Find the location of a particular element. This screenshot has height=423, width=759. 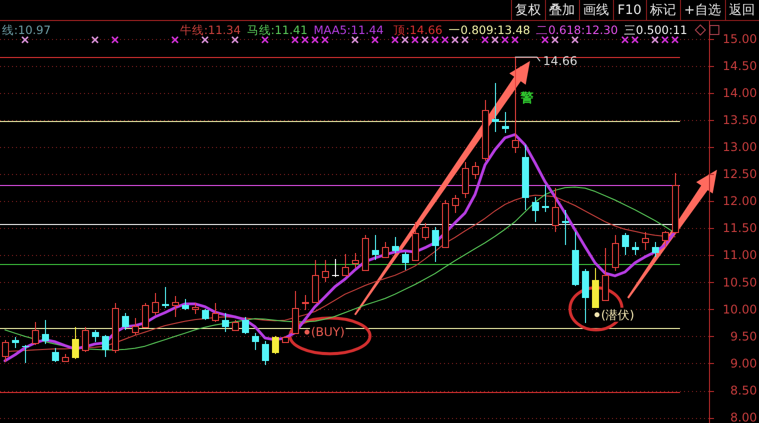

y-tick-label: 13.50 is located at coordinates (739, 119).